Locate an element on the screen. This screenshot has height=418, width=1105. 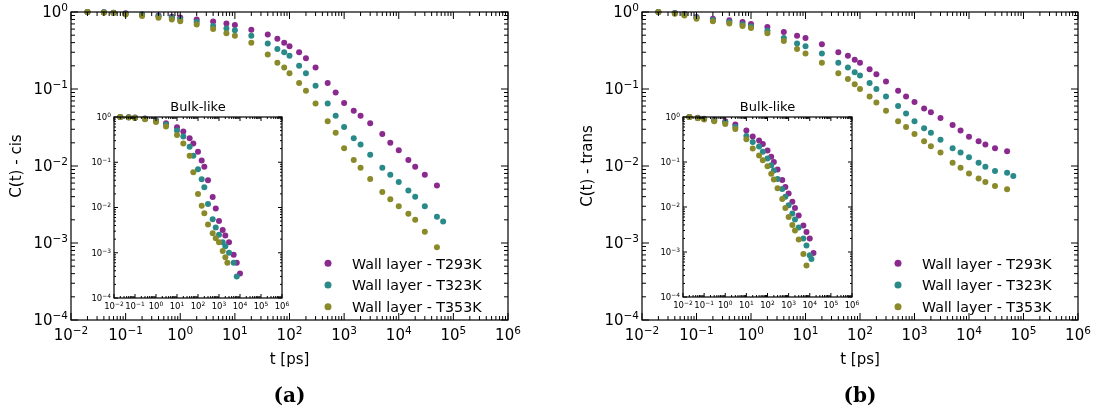
text: (b) is located at coordinates (860, 395).